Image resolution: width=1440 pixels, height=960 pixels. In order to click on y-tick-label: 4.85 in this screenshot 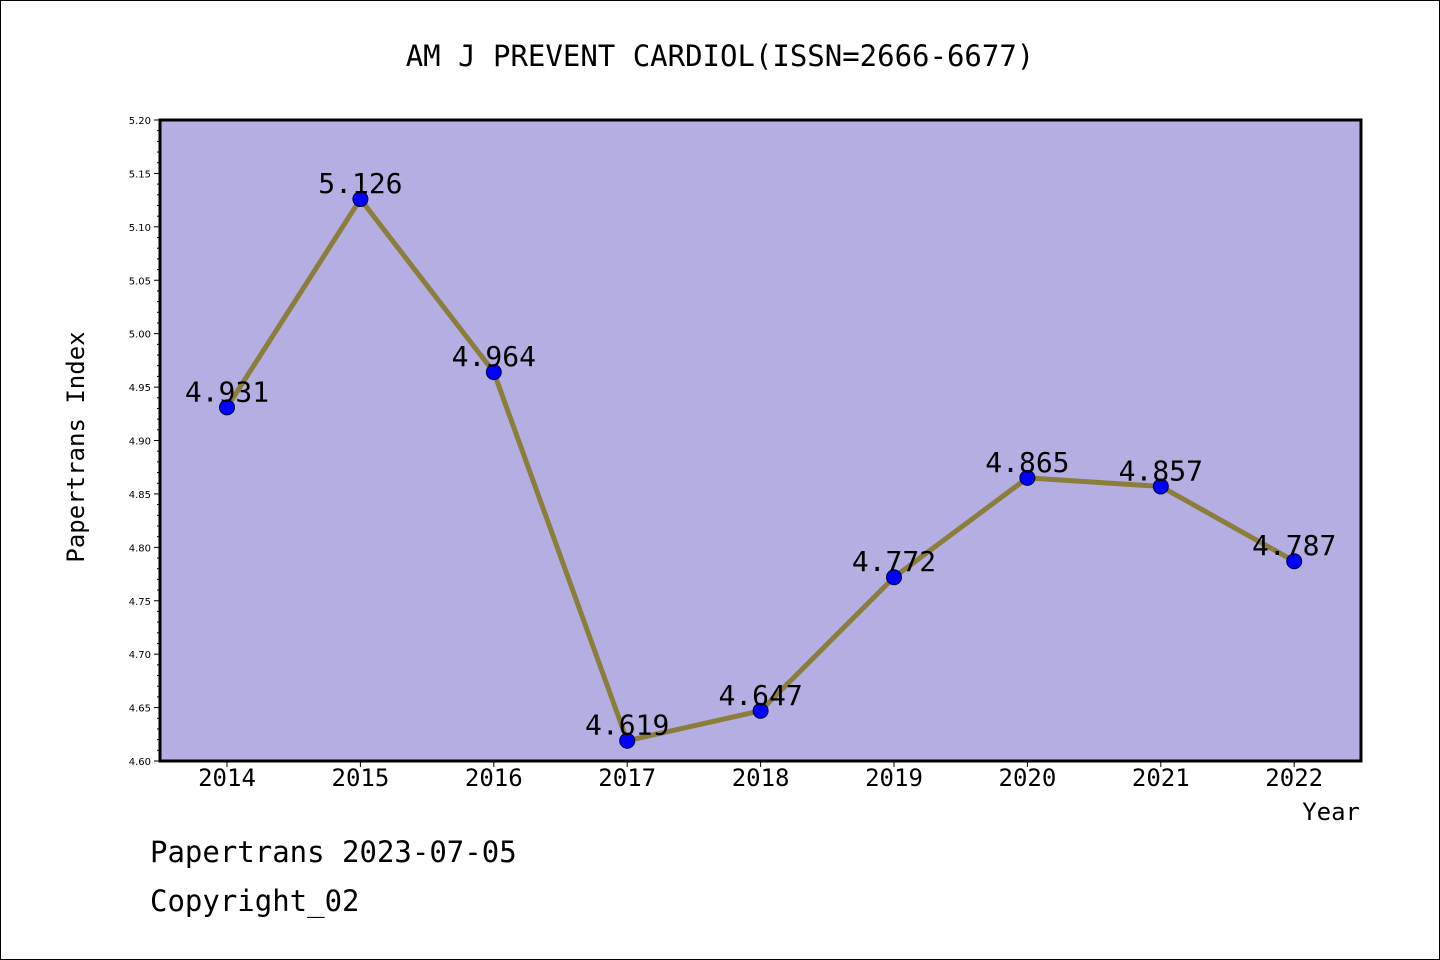, I will do `click(140, 495)`.